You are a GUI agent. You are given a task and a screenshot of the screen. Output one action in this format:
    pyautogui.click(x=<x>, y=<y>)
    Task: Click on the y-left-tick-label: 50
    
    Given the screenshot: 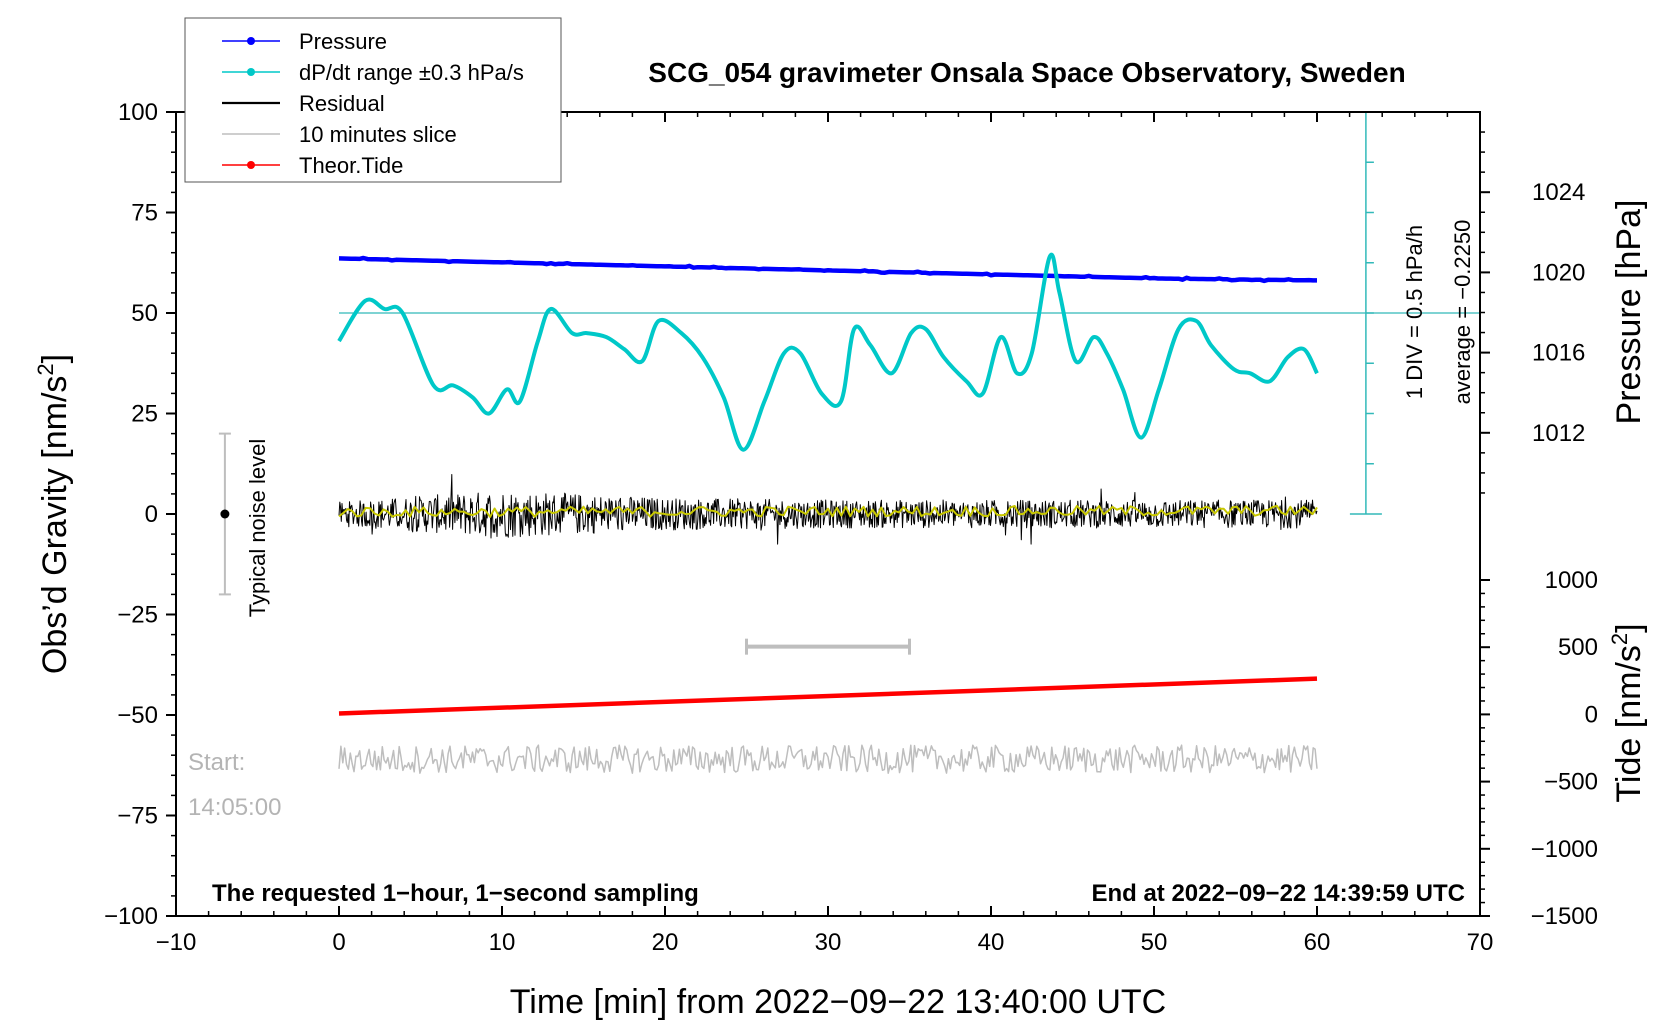 What is the action you would take?
    pyautogui.click(x=144, y=313)
    